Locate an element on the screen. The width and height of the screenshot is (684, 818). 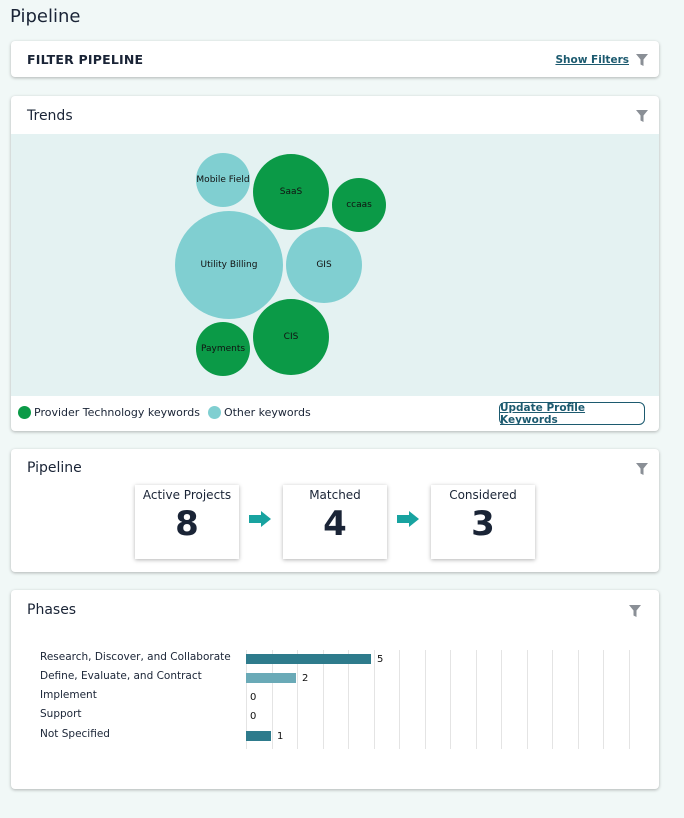
bubble: Mobile Field is located at coordinates (223, 180).